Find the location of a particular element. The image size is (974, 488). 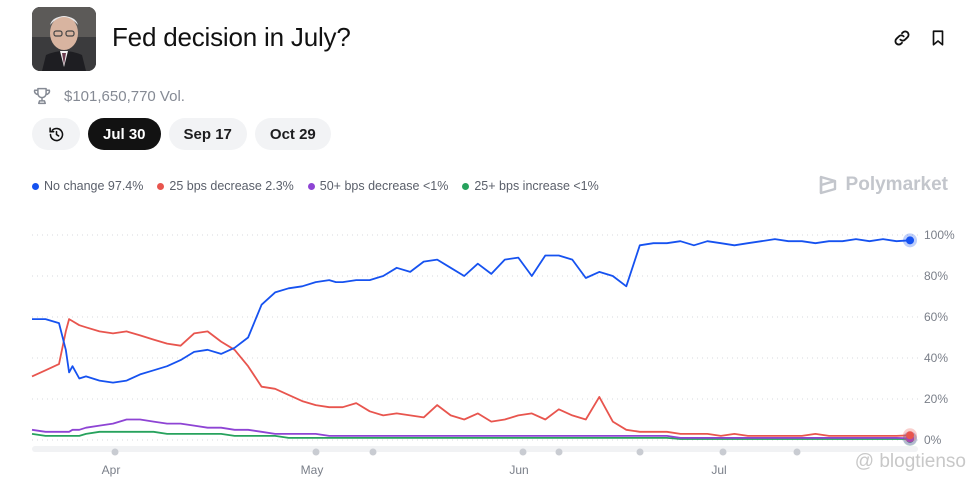

polymarket-logo: Polymarket is located at coordinates (883, 185).